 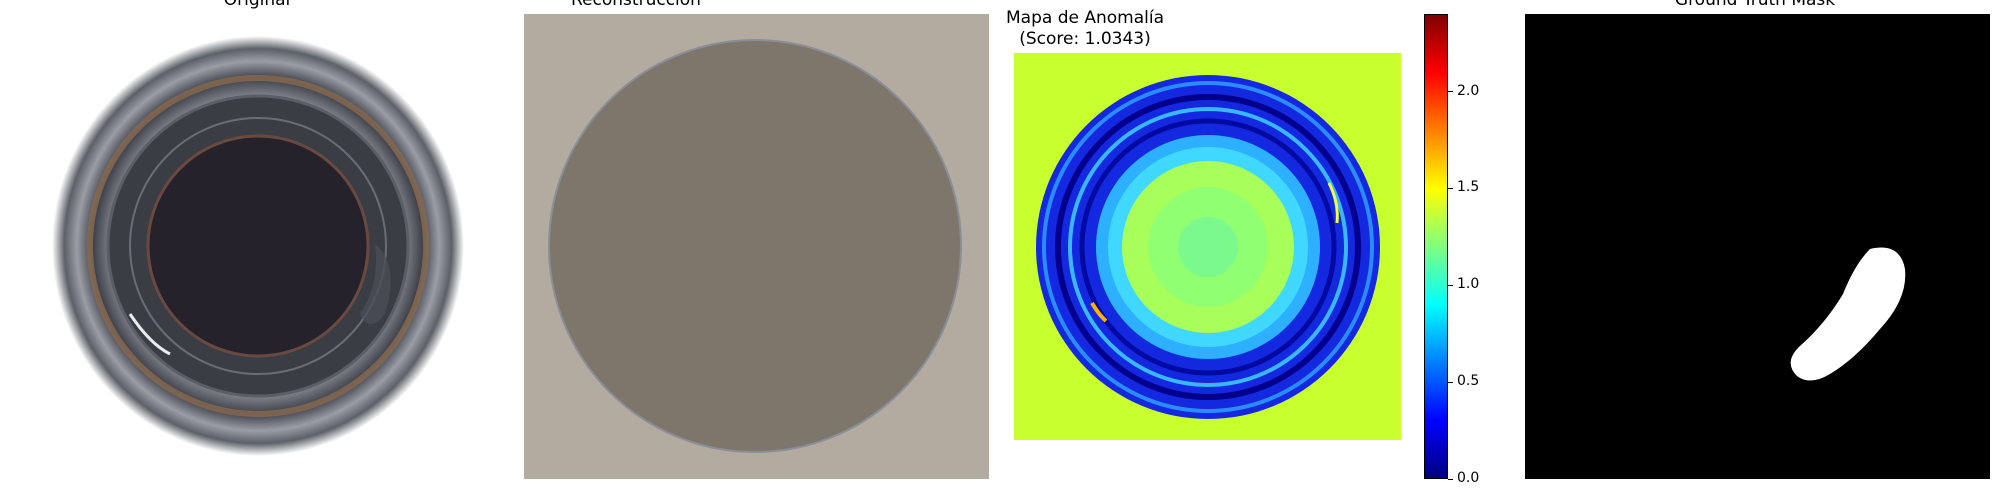 What do you see at coordinates (1468, 187) in the screenshot?
I see `colorbar-tick-label: 1.5` at bounding box center [1468, 187].